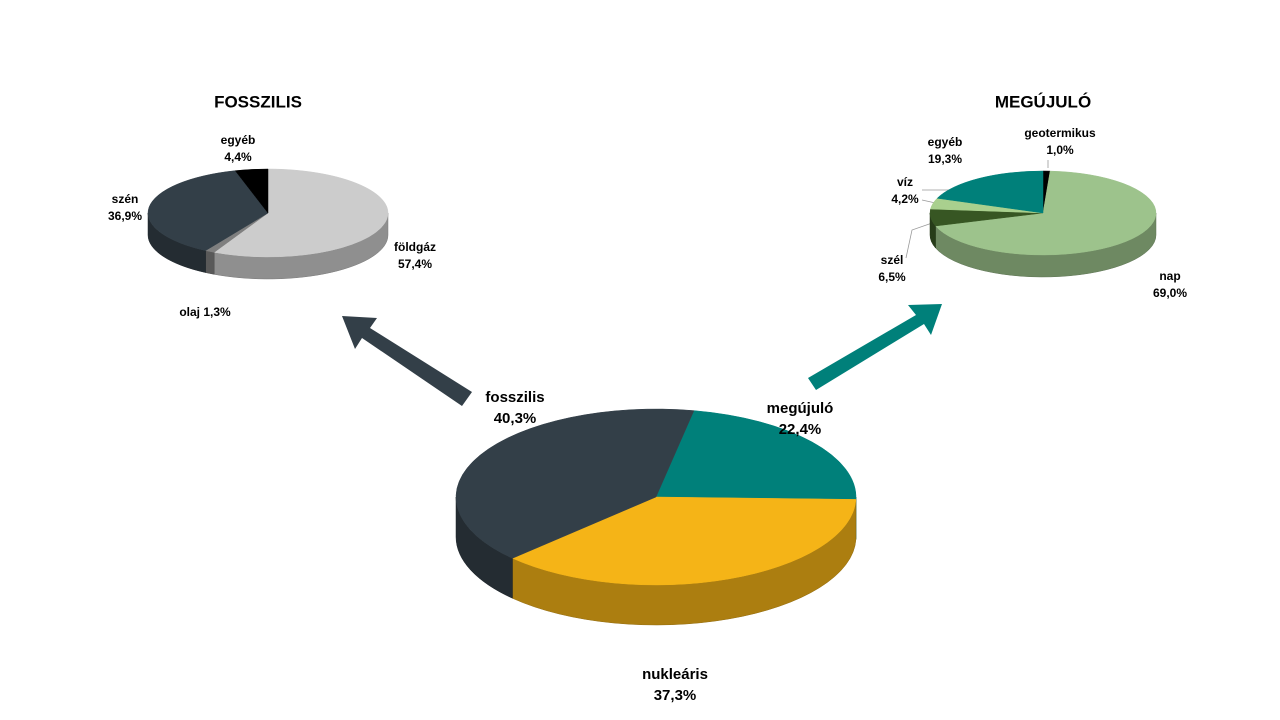 Image resolution: width=1280 pixels, height=720 pixels. Describe the element at coordinates (515, 418) in the screenshot. I see `value-label: 40,3%` at that location.